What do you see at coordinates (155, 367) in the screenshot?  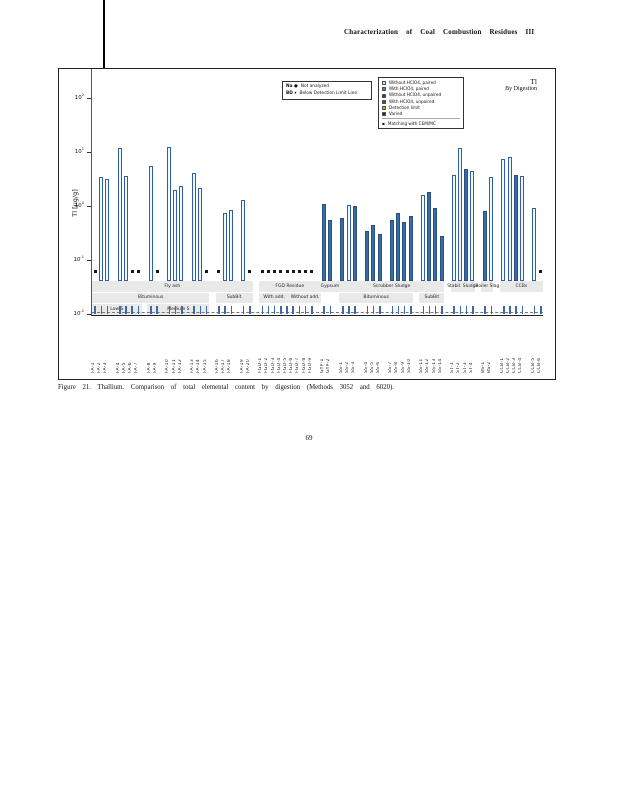 I see `x-tick-label: FA-9` at bounding box center [155, 367].